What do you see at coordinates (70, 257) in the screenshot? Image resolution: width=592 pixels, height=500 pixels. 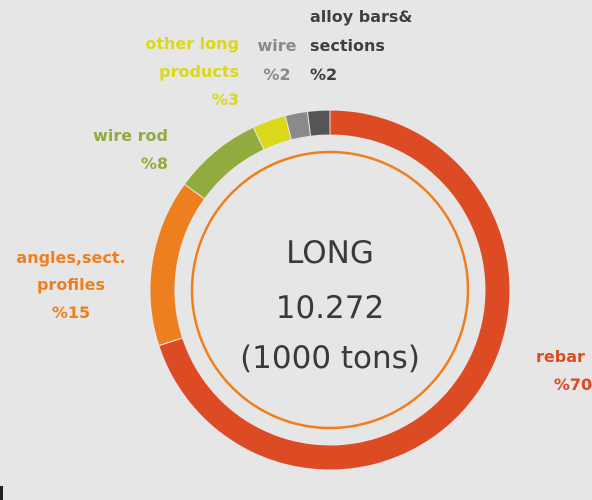 I see `angles-label-line1: angles,sect.` at bounding box center [70, 257].